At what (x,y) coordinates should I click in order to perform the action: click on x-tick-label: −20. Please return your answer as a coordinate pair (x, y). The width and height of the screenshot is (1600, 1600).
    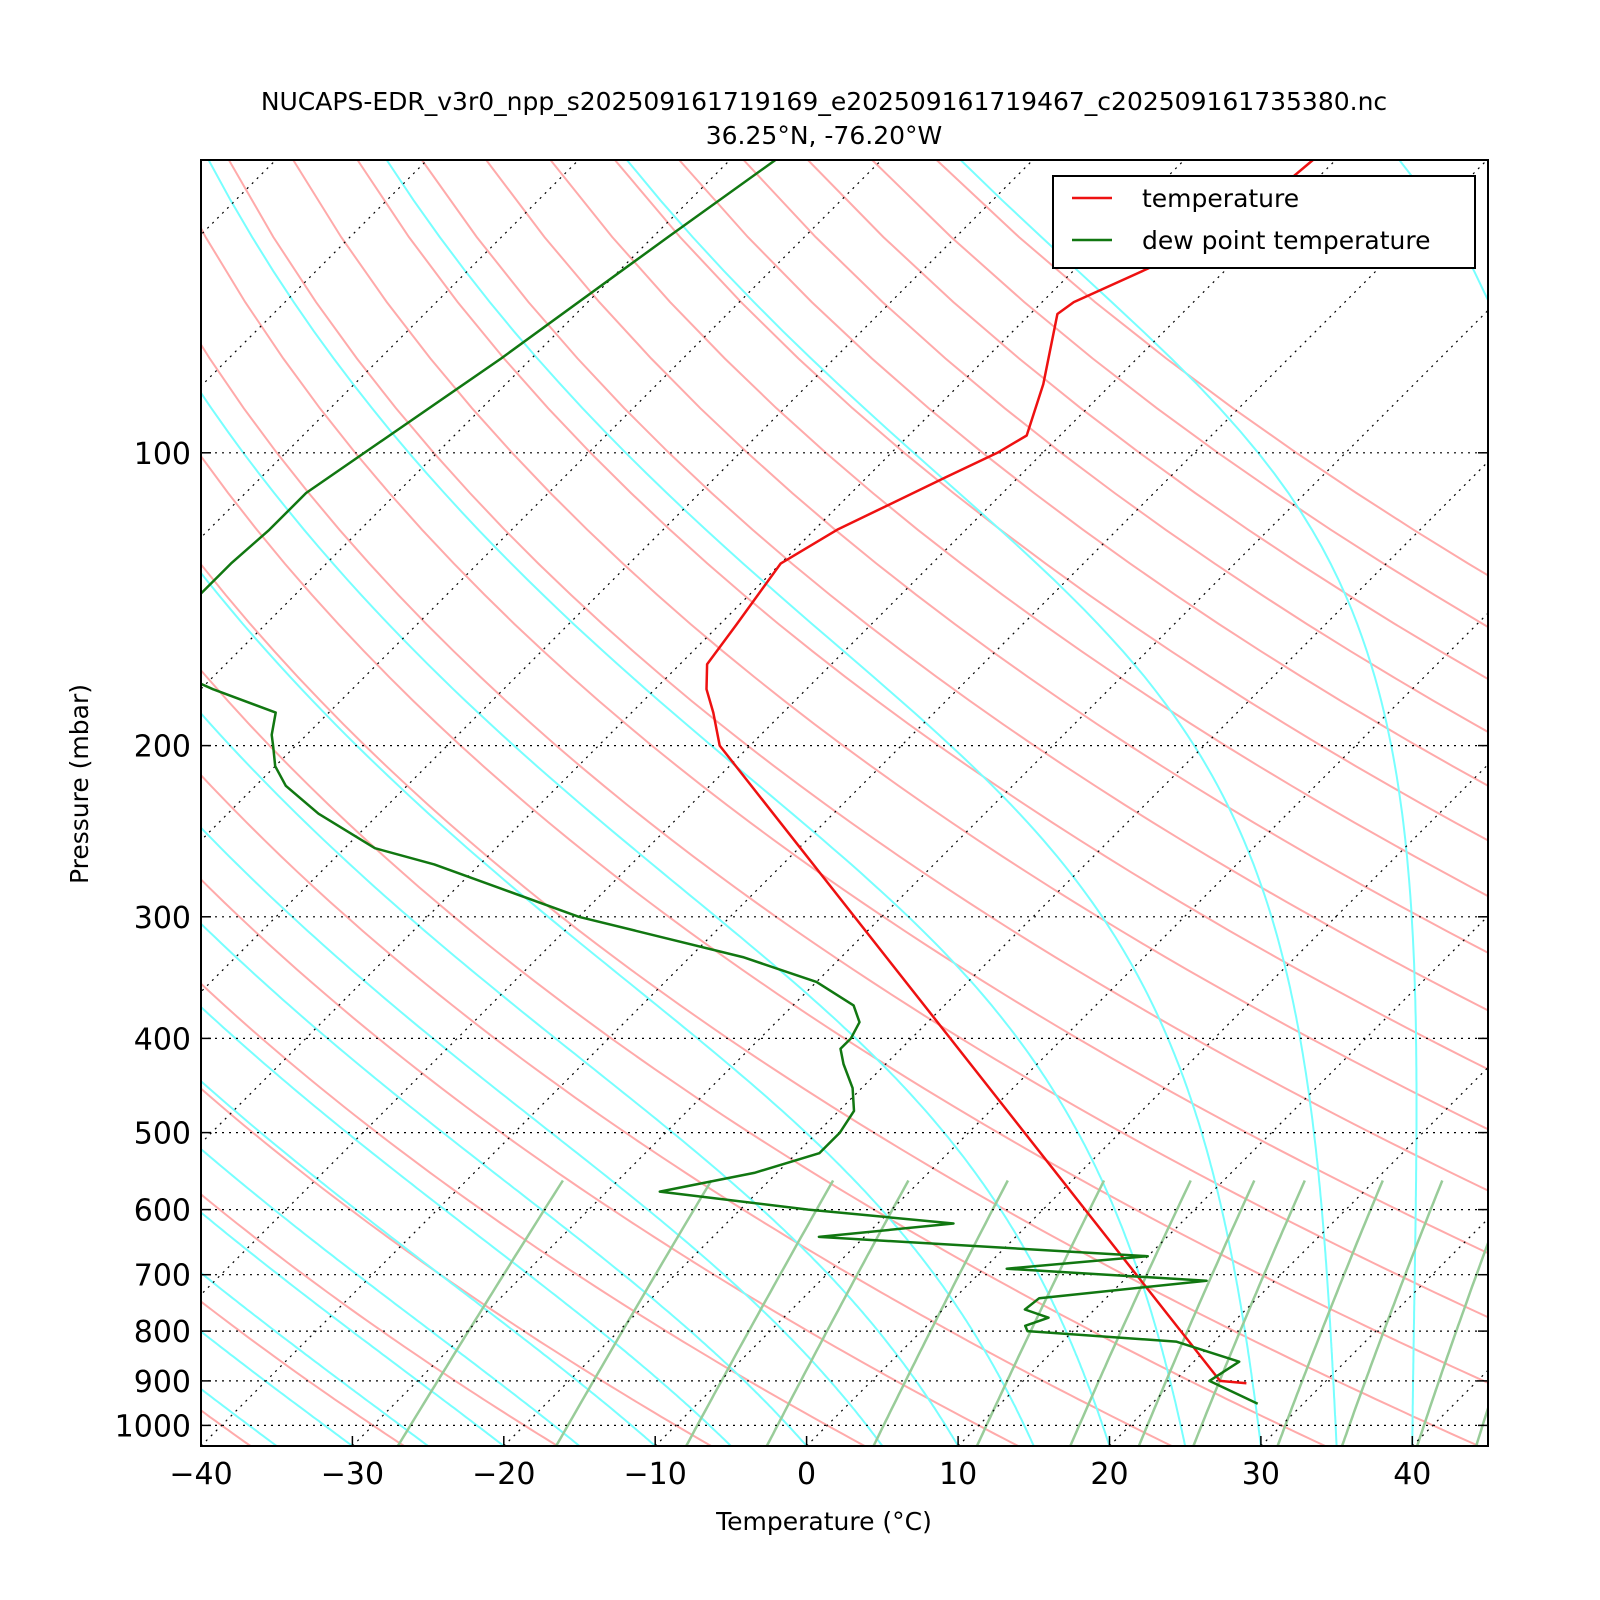
    Looking at the image, I should click on (503, 1474).